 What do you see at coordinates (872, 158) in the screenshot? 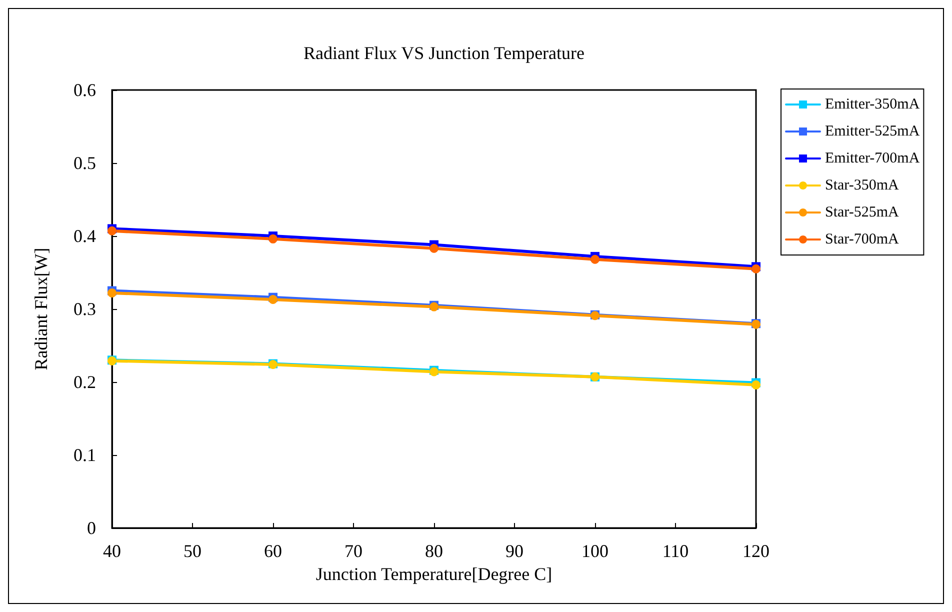
I see `legend-label: Emitter-700mA` at bounding box center [872, 158].